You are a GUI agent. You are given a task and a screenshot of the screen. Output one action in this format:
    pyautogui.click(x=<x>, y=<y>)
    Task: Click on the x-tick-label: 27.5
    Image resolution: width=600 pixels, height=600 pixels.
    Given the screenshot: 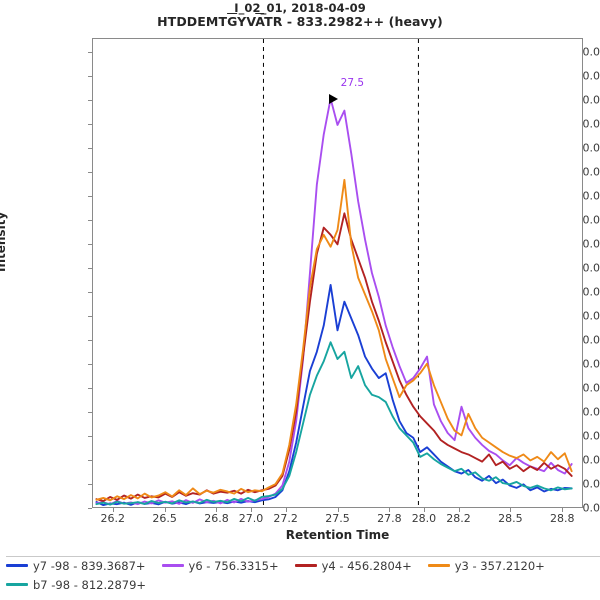 What is the action you would take?
    pyautogui.click(x=337, y=518)
    